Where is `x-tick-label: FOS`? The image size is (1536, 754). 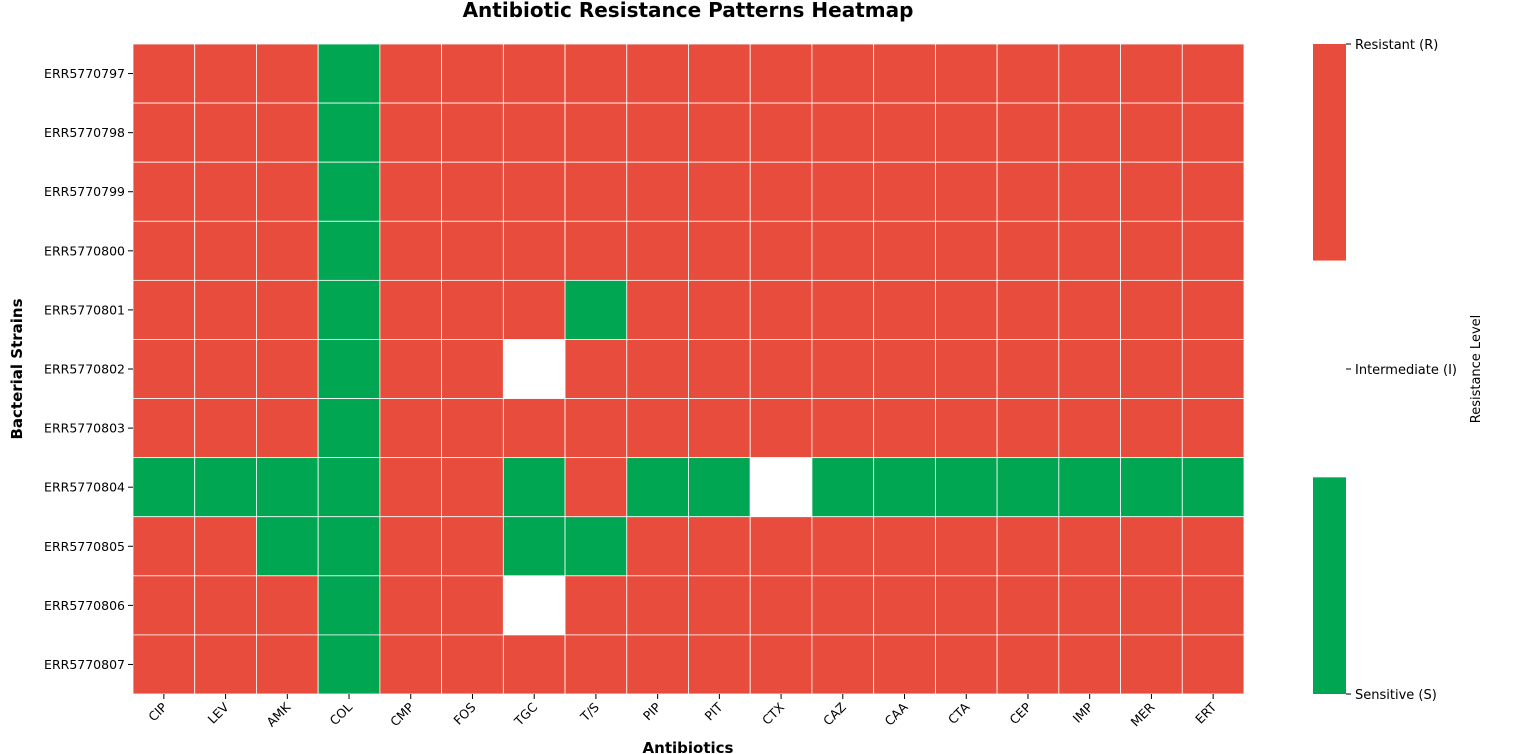 x-tick-label: FOS is located at coordinates (464, 713).